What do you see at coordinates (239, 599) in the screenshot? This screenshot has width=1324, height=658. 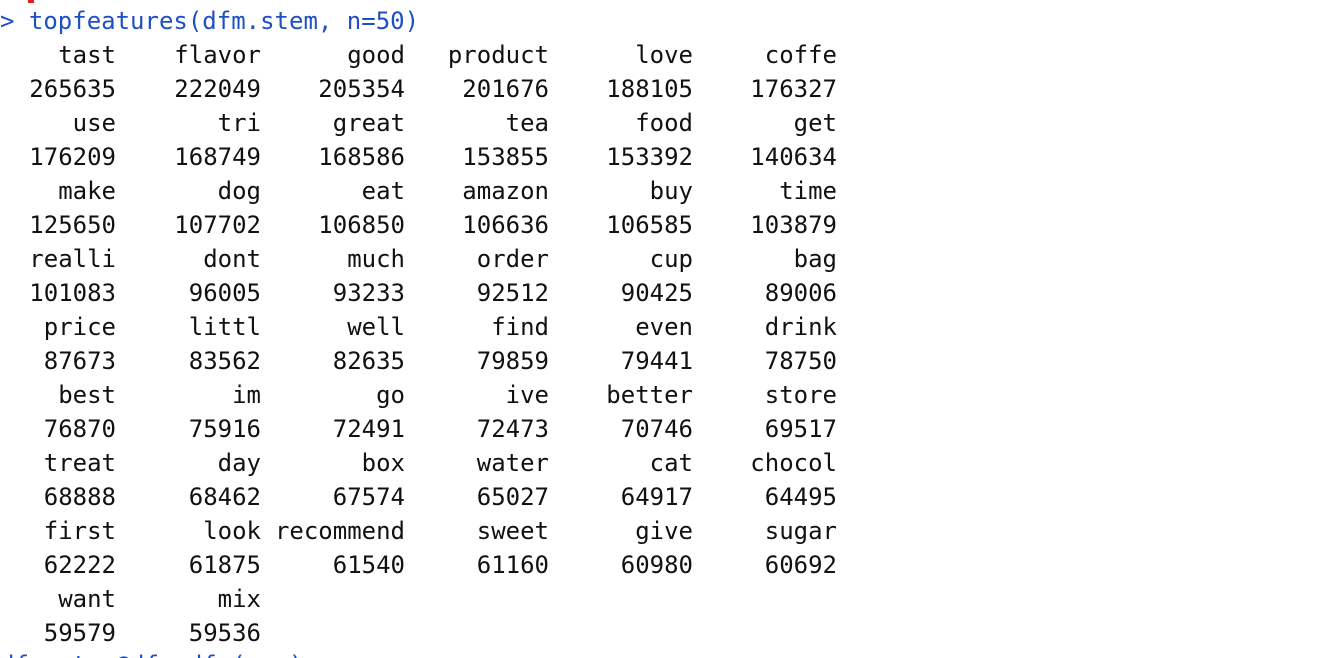 I see `term-label: mix` at bounding box center [239, 599].